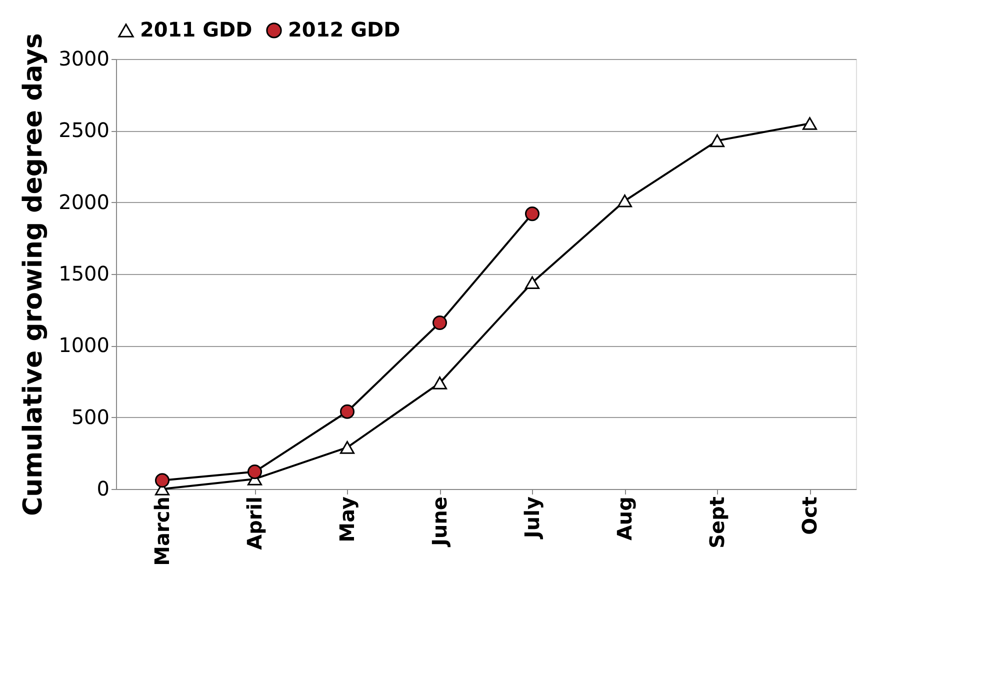 This screenshot has height=692, width=994. I want to click on y-tick-label: 1500, so click(84, 274).